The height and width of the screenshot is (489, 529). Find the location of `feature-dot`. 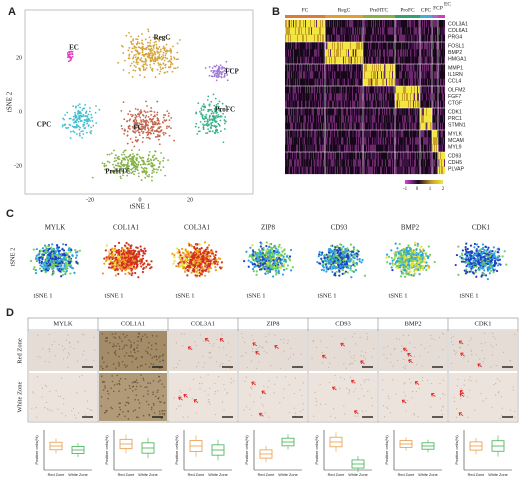

feature-dot is located at coordinates (39, 262).